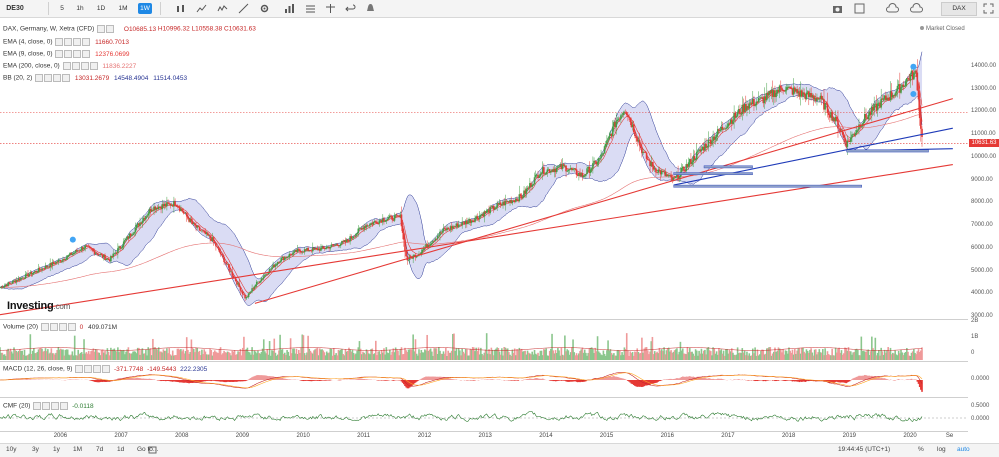 This screenshot has height=457, width=999. Describe the element at coordinates (180, 8) in the screenshot. I see `candles-icon` at that location.